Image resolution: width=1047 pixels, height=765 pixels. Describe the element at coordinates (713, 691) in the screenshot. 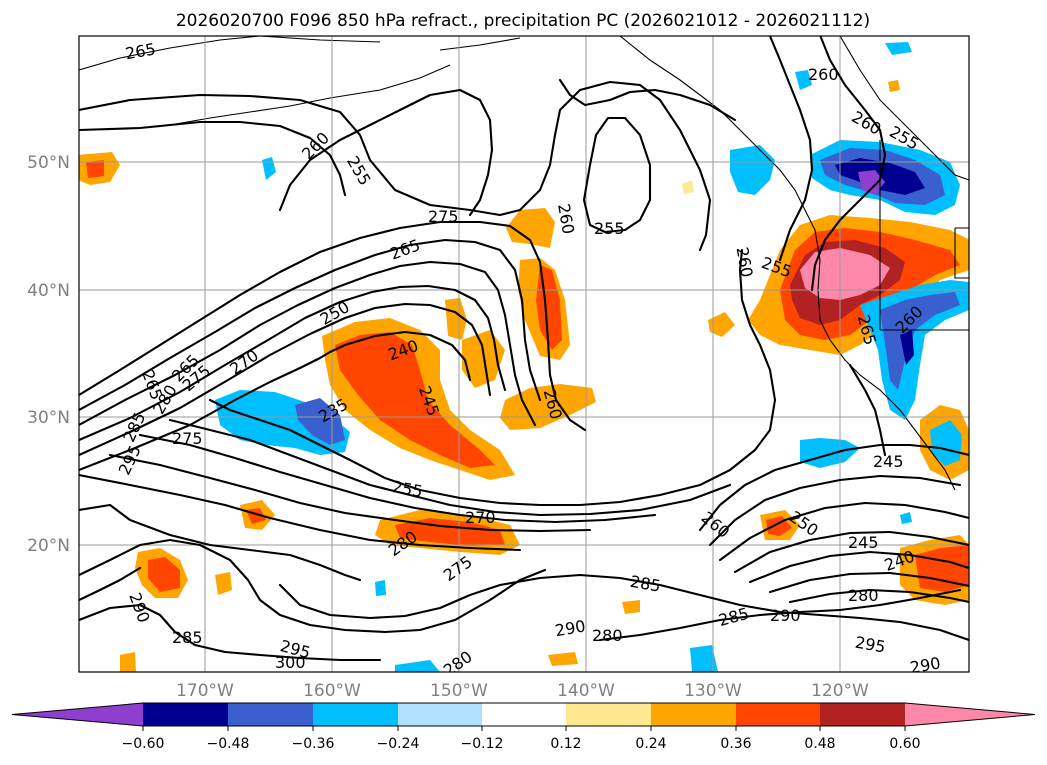

I see `lon-label: 130°W` at that location.